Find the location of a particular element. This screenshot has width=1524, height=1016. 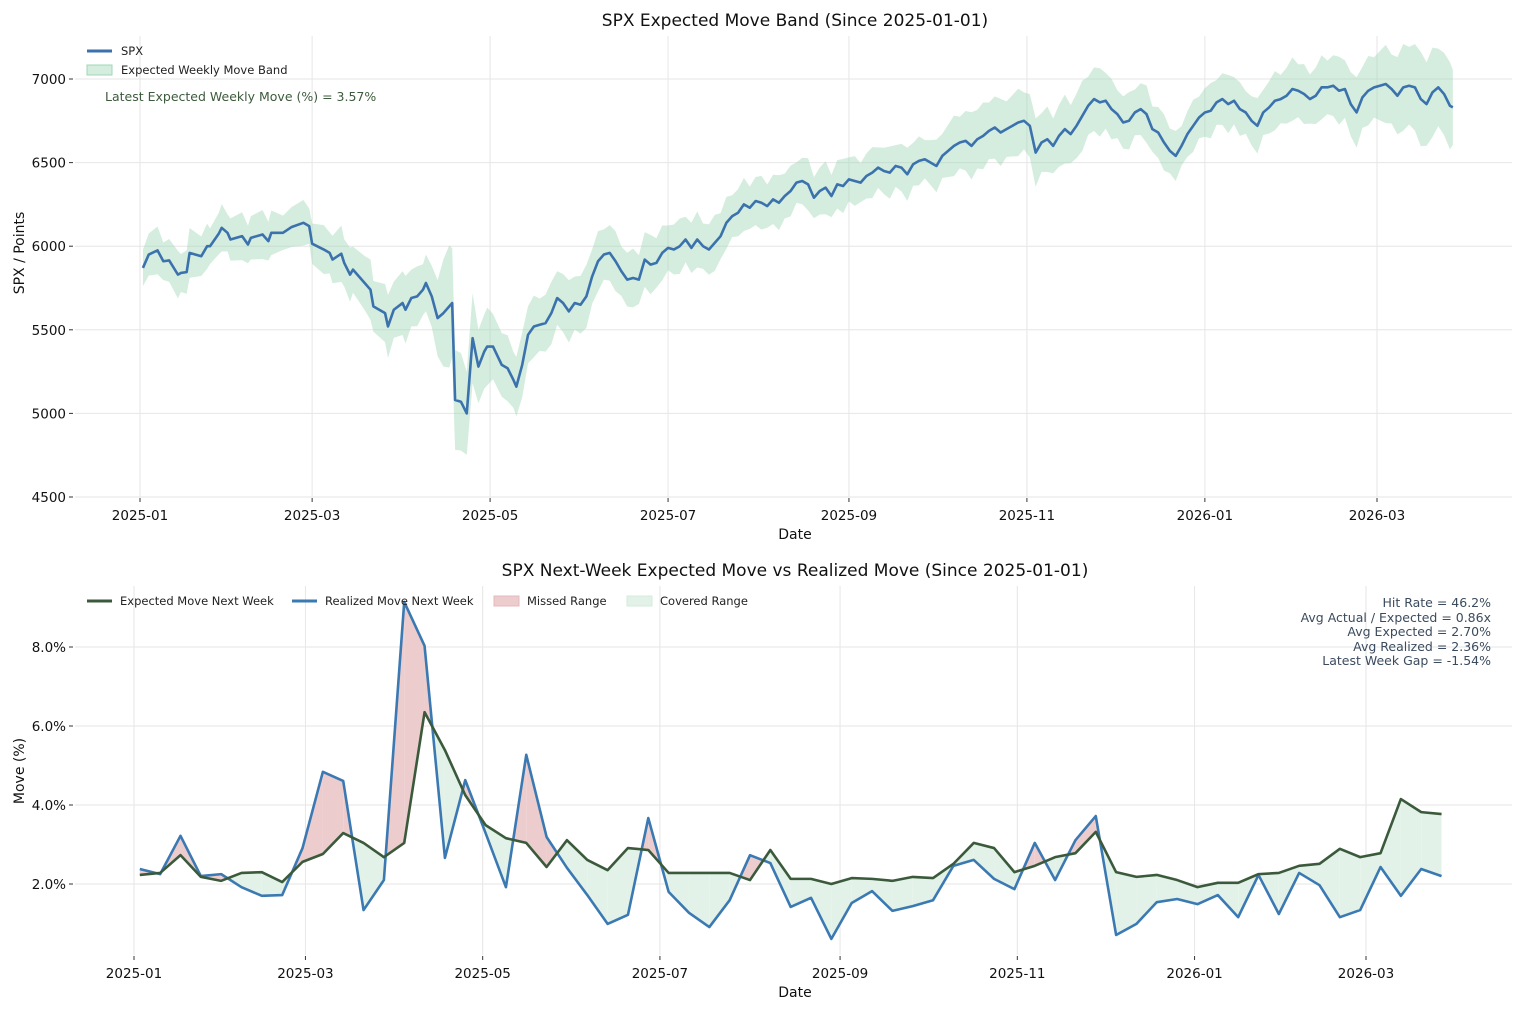

stat-latest-gap: Latest Week Gap = -1.54% is located at coordinates (1406, 660).